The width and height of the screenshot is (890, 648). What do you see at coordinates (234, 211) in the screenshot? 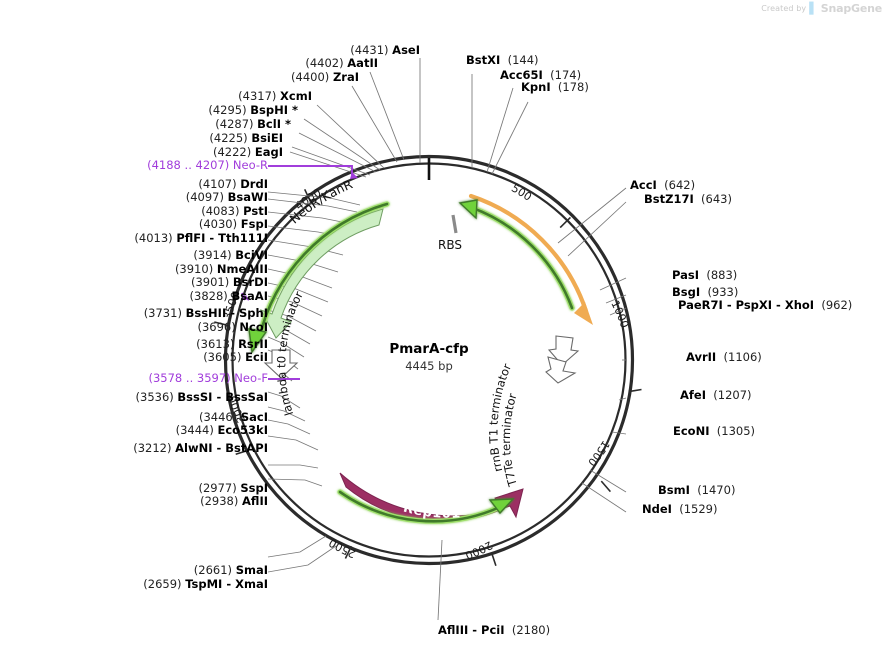
I see `site-label-psti: (4083) PstI` at bounding box center [234, 211].